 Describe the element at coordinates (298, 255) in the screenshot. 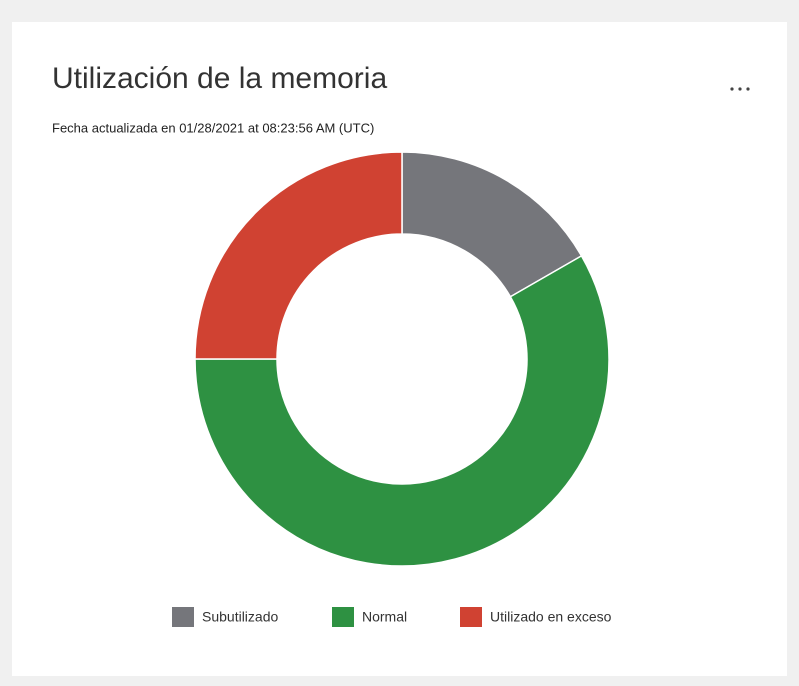

I see `pie-slice` at that location.